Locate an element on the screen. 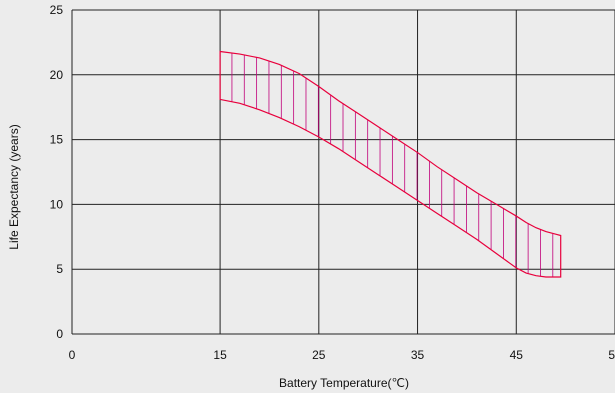 This screenshot has height=393, width=615. x-tick-label: 55 is located at coordinates (611, 355).